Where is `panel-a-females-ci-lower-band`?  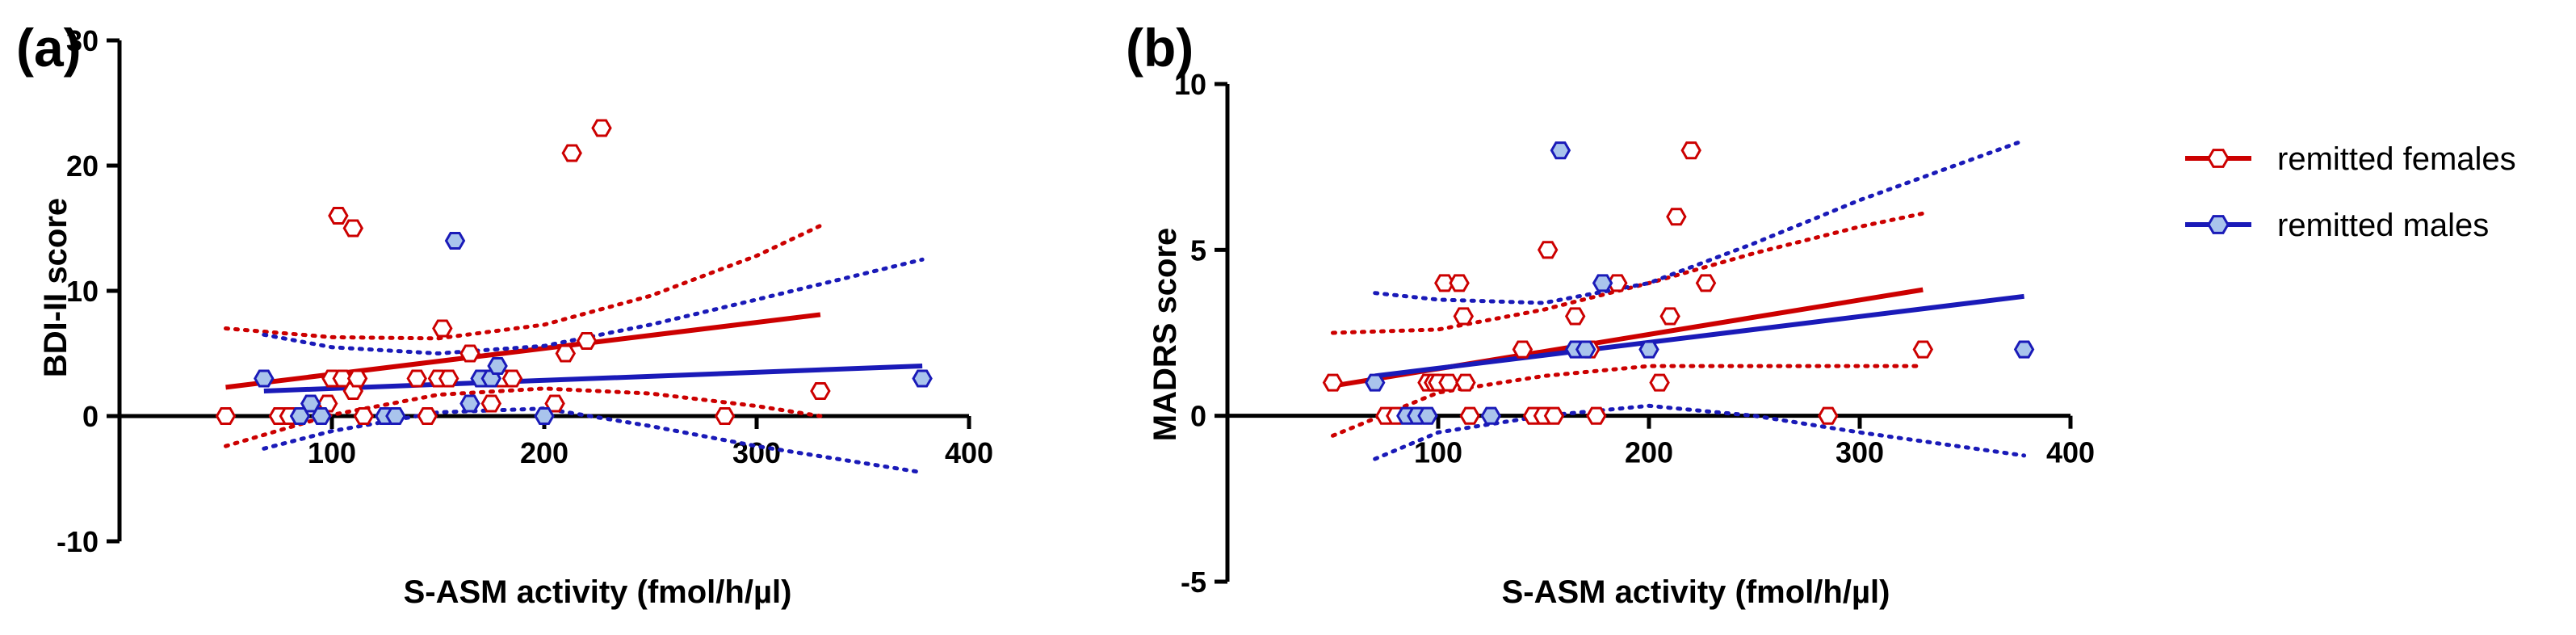
panel-a-females-ci-lower-band is located at coordinates (523, 417).